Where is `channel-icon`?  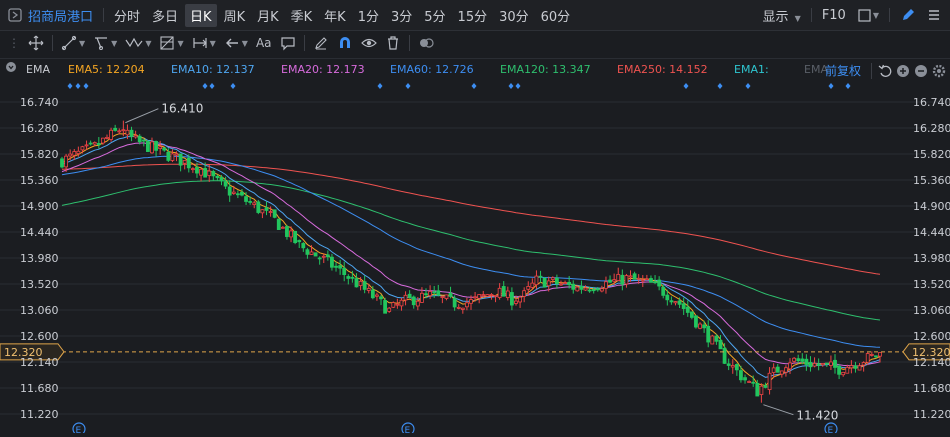 channel-icon is located at coordinates (101, 43).